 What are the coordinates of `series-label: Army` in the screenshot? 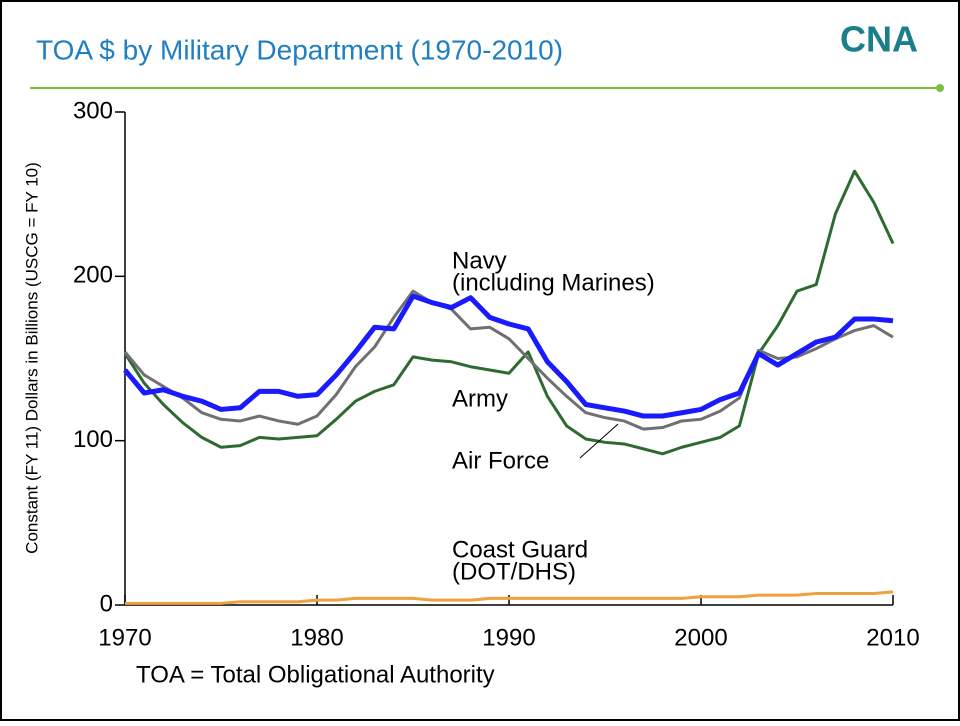 It's located at (480, 398).